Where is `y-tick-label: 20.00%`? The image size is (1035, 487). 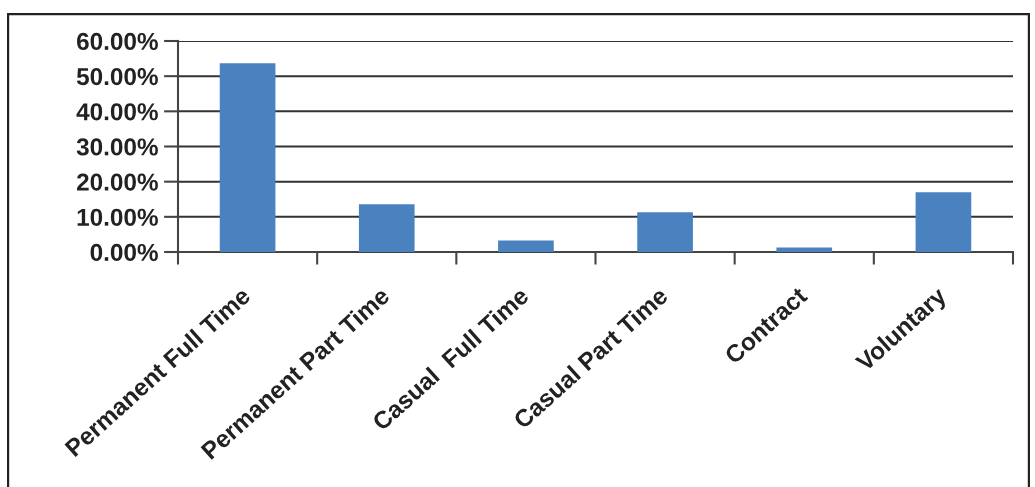 y-tick-label: 20.00% is located at coordinates (117, 182).